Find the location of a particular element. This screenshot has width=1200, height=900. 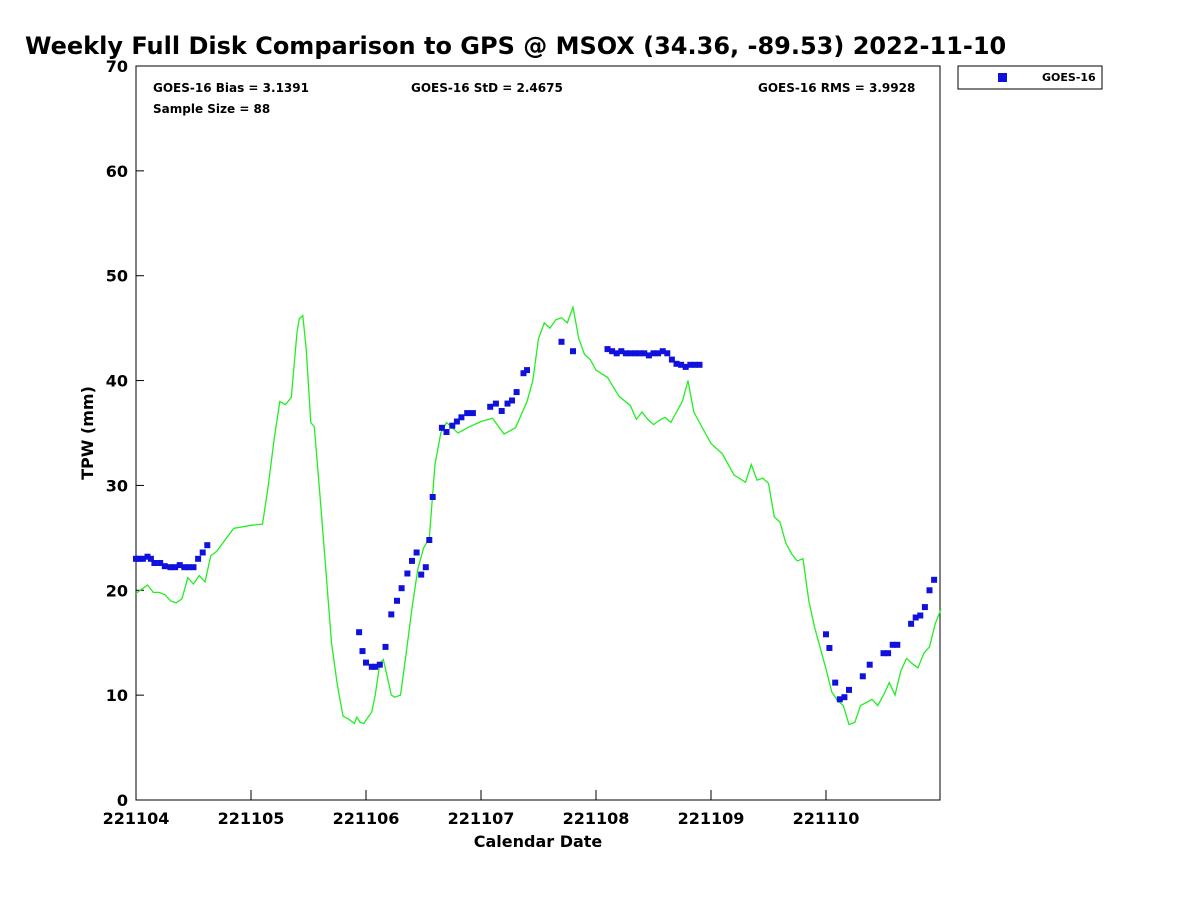

sample-size-stat: Sample Size = 88 is located at coordinates (211, 109).